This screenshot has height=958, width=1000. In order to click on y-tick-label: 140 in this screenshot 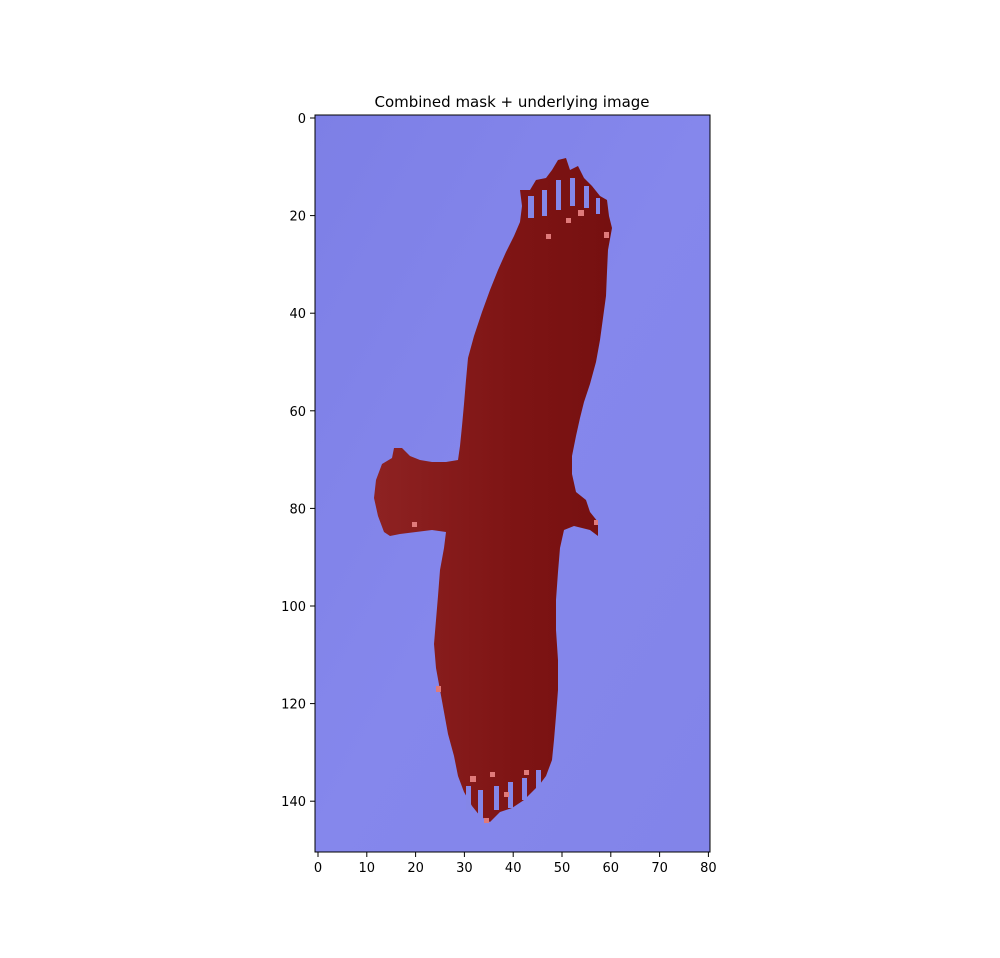, I will do `click(293, 802)`.